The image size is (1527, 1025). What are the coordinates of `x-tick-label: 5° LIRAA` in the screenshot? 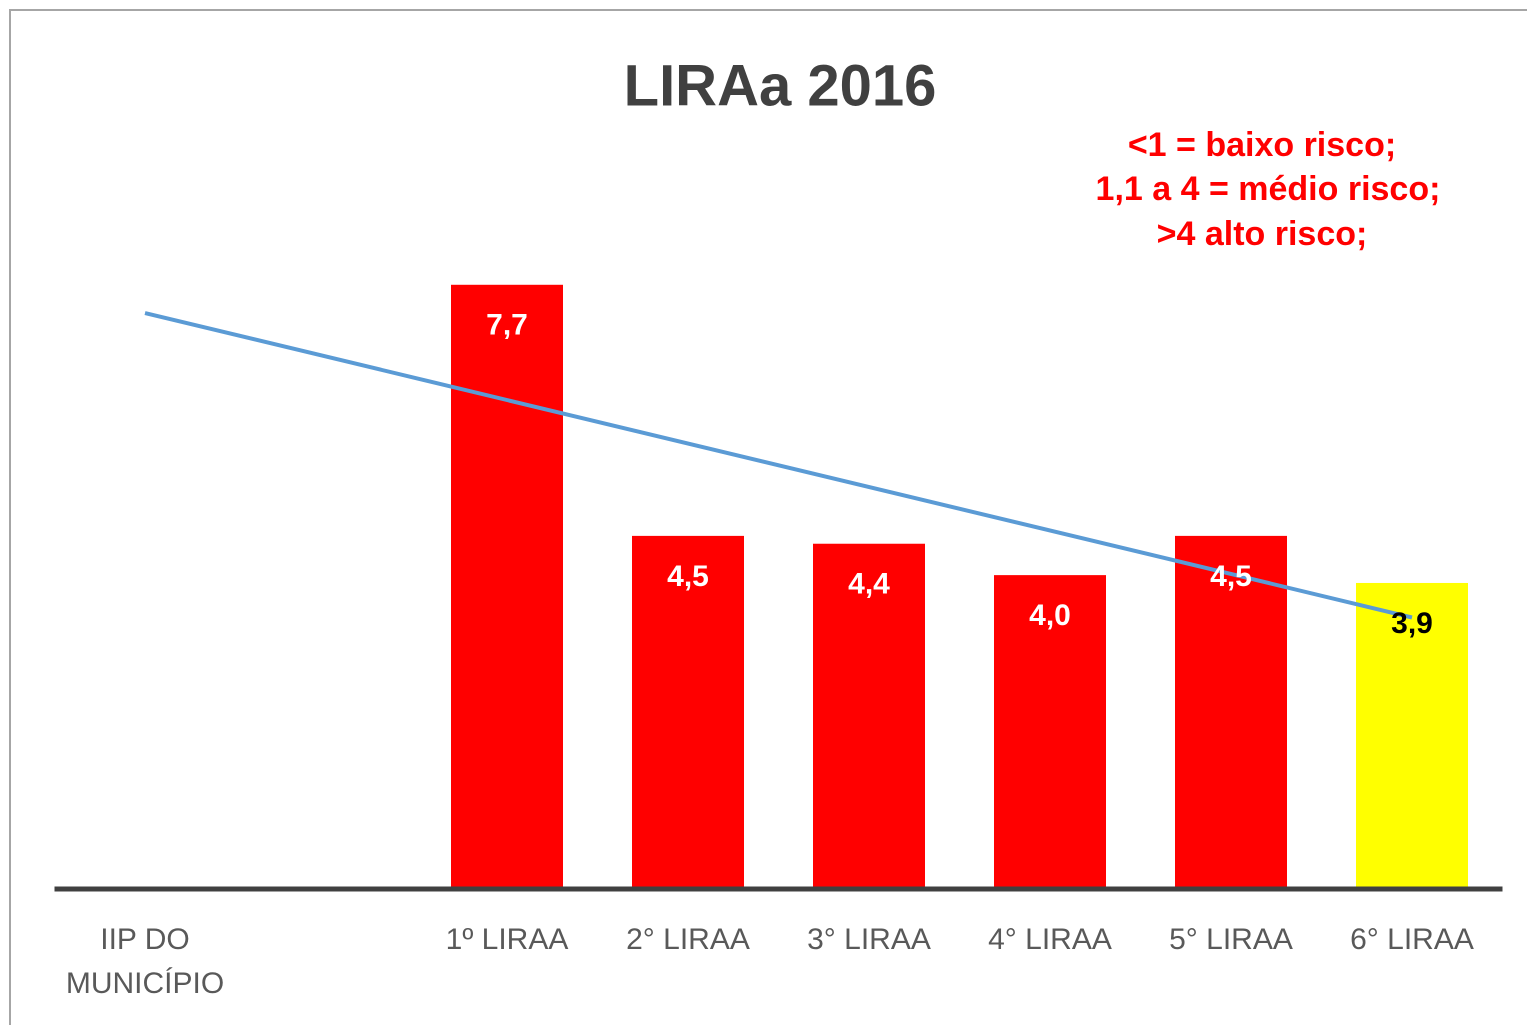 It's located at (1231, 939).